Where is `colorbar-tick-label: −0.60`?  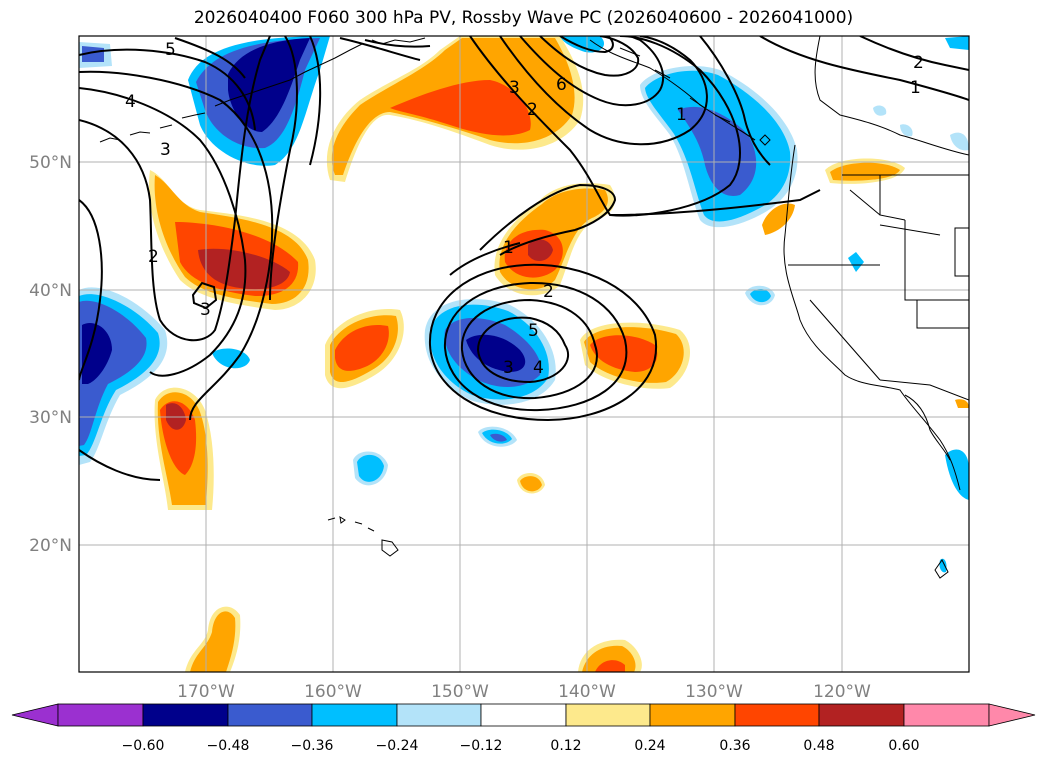
colorbar-tick-label: −0.60 is located at coordinates (143, 746).